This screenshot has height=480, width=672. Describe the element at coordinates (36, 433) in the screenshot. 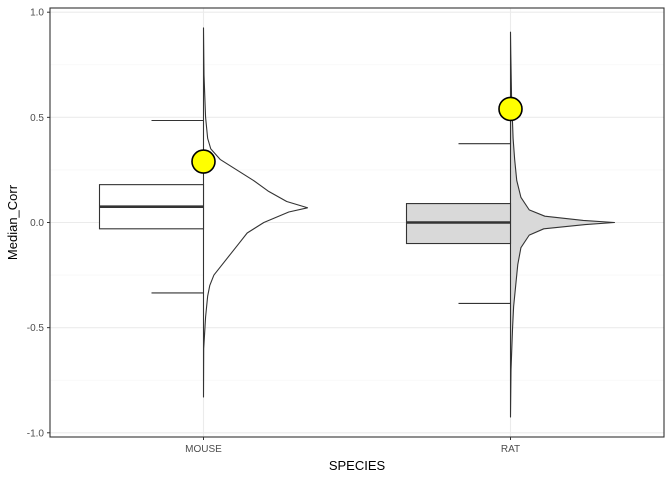

I see `y-tick-label: -1.0` at that location.